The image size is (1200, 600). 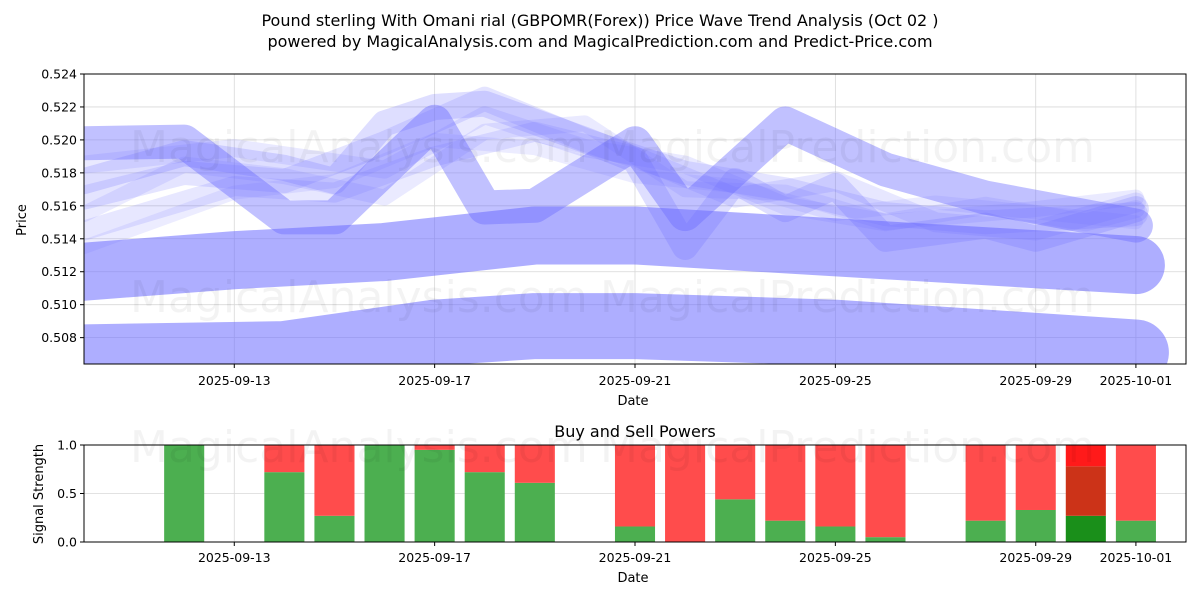 I want to click on signal-x-tick-label: 2025-09-25, so click(x=835, y=557).